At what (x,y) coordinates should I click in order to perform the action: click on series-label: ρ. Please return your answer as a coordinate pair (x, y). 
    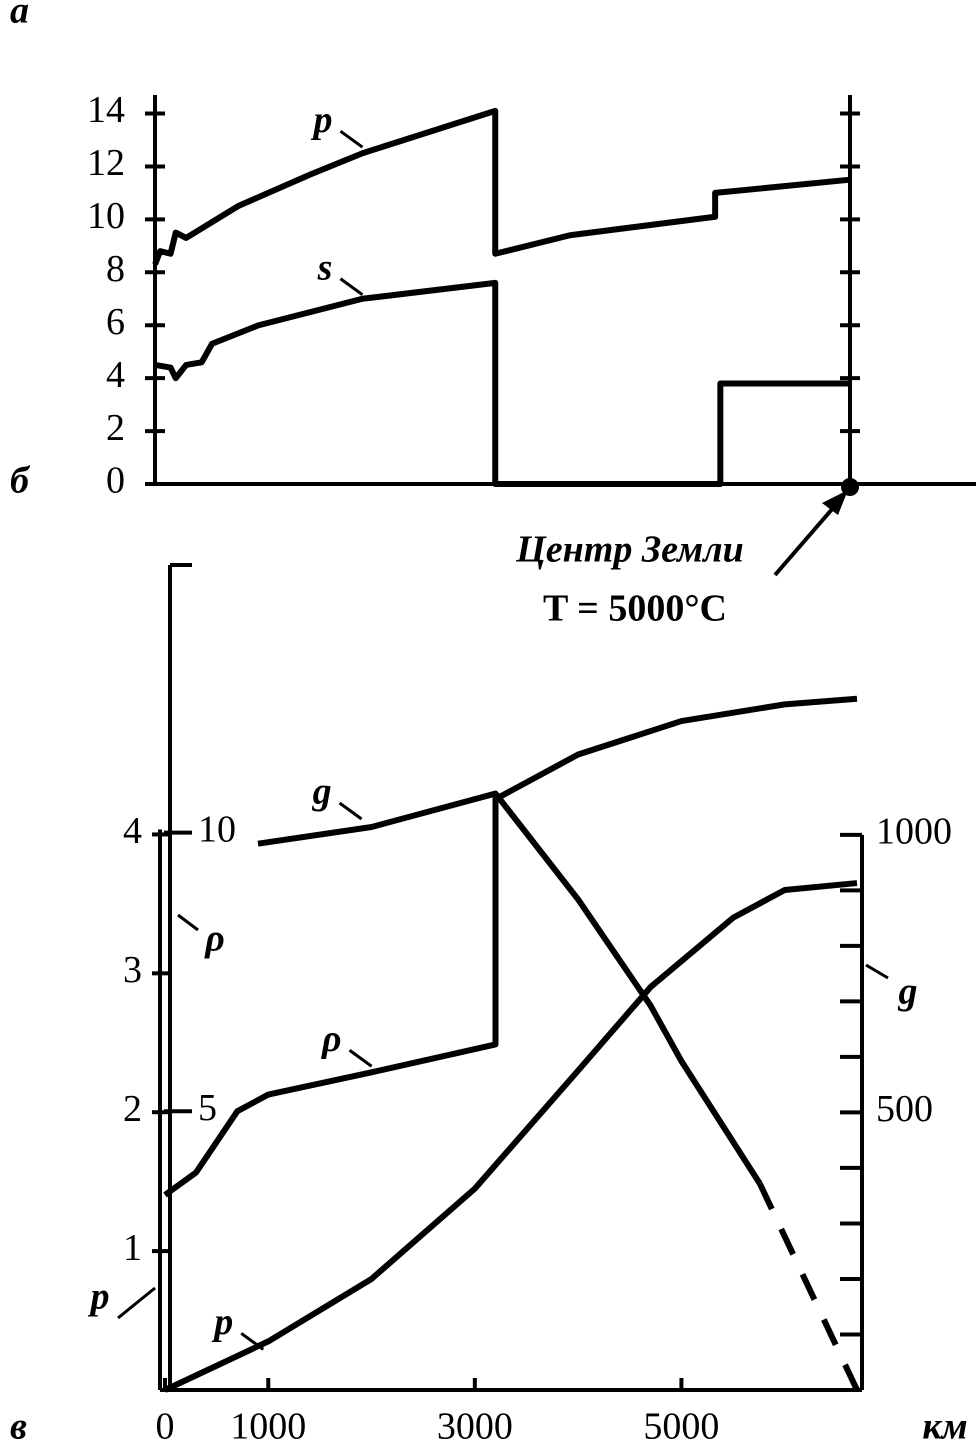
    Looking at the image, I should click on (331, 1039).